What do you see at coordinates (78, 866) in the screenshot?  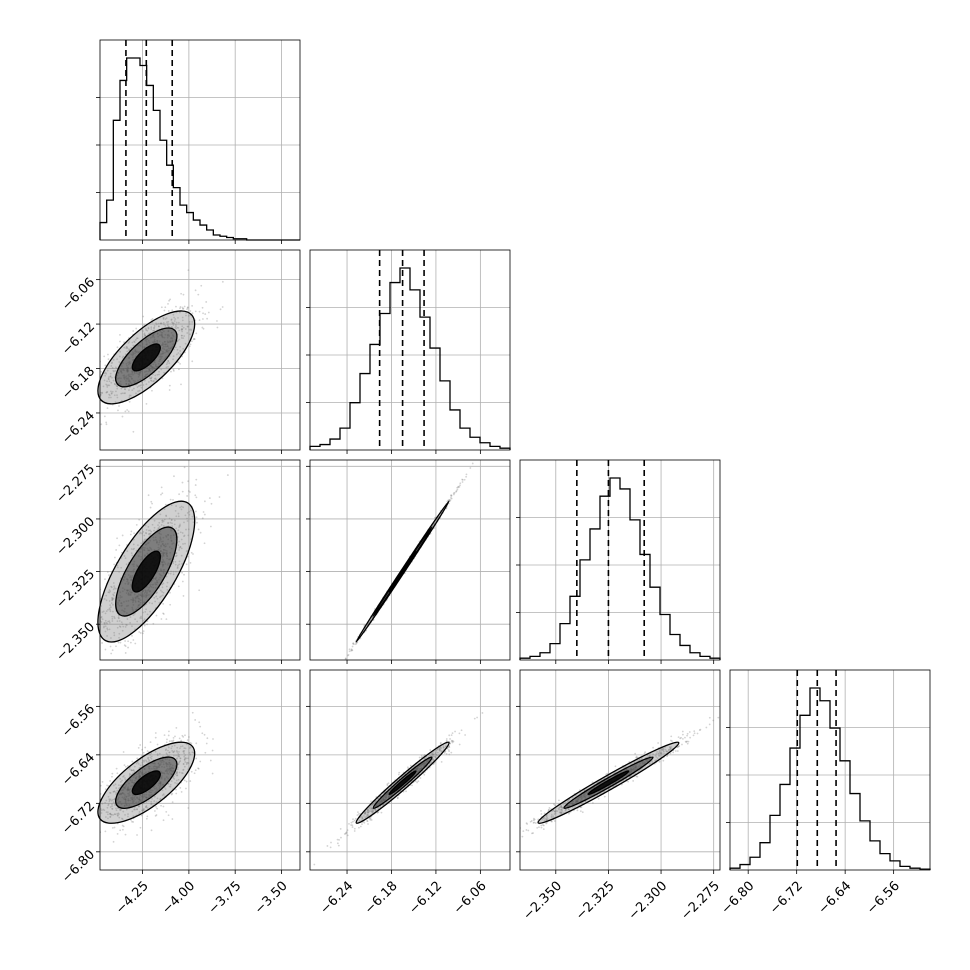 I see `y-tick-label: −6.80` at bounding box center [78, 866].